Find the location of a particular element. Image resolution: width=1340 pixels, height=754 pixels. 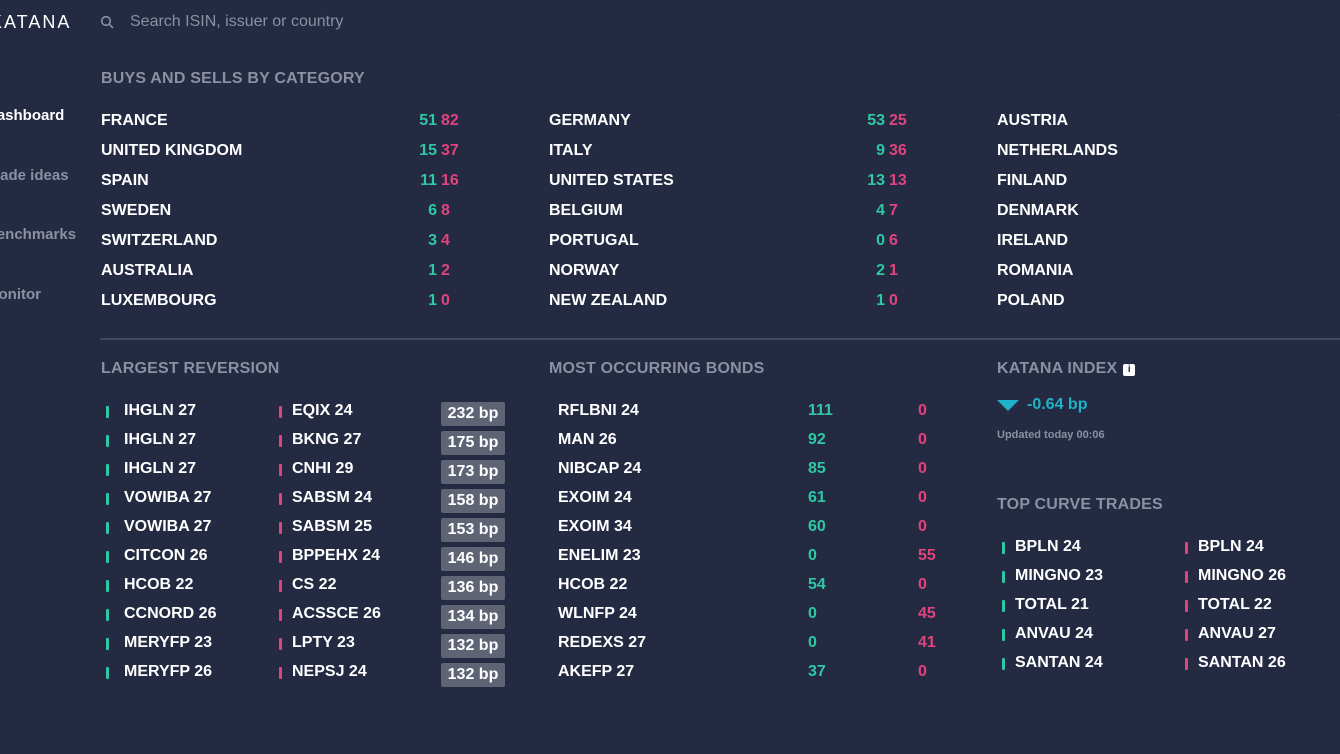

curve-sell-item: BPLN 24 is located at coordinates (1260, 552).